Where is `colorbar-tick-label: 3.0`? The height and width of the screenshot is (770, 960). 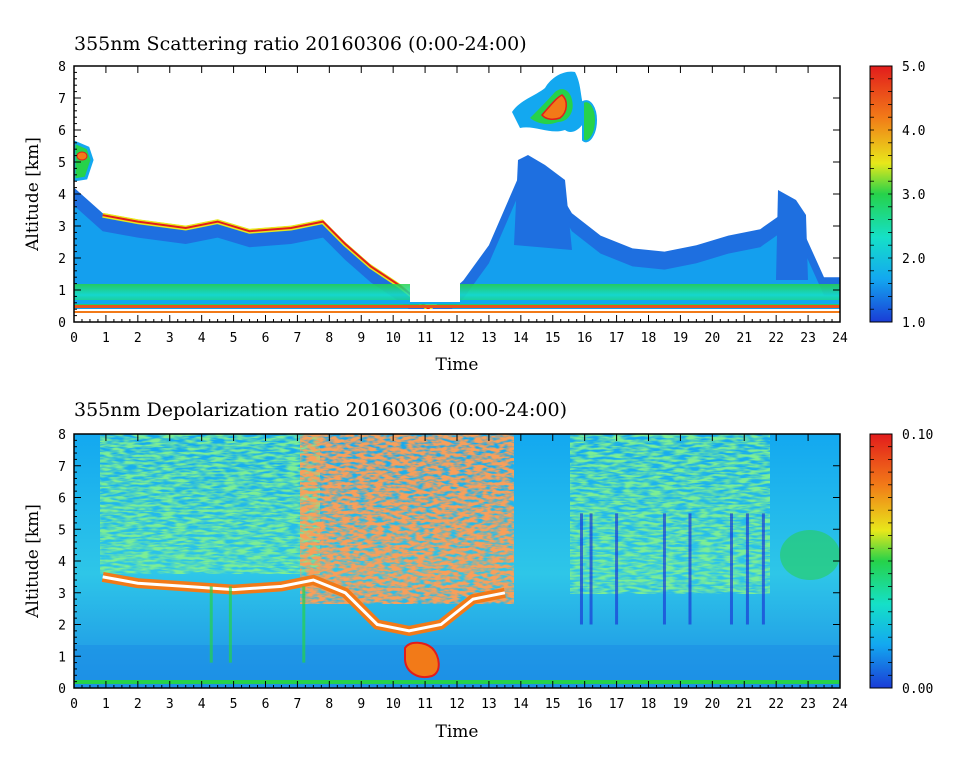
colorbar-tick-label: 3.0 is located at coordinates (913, 195).